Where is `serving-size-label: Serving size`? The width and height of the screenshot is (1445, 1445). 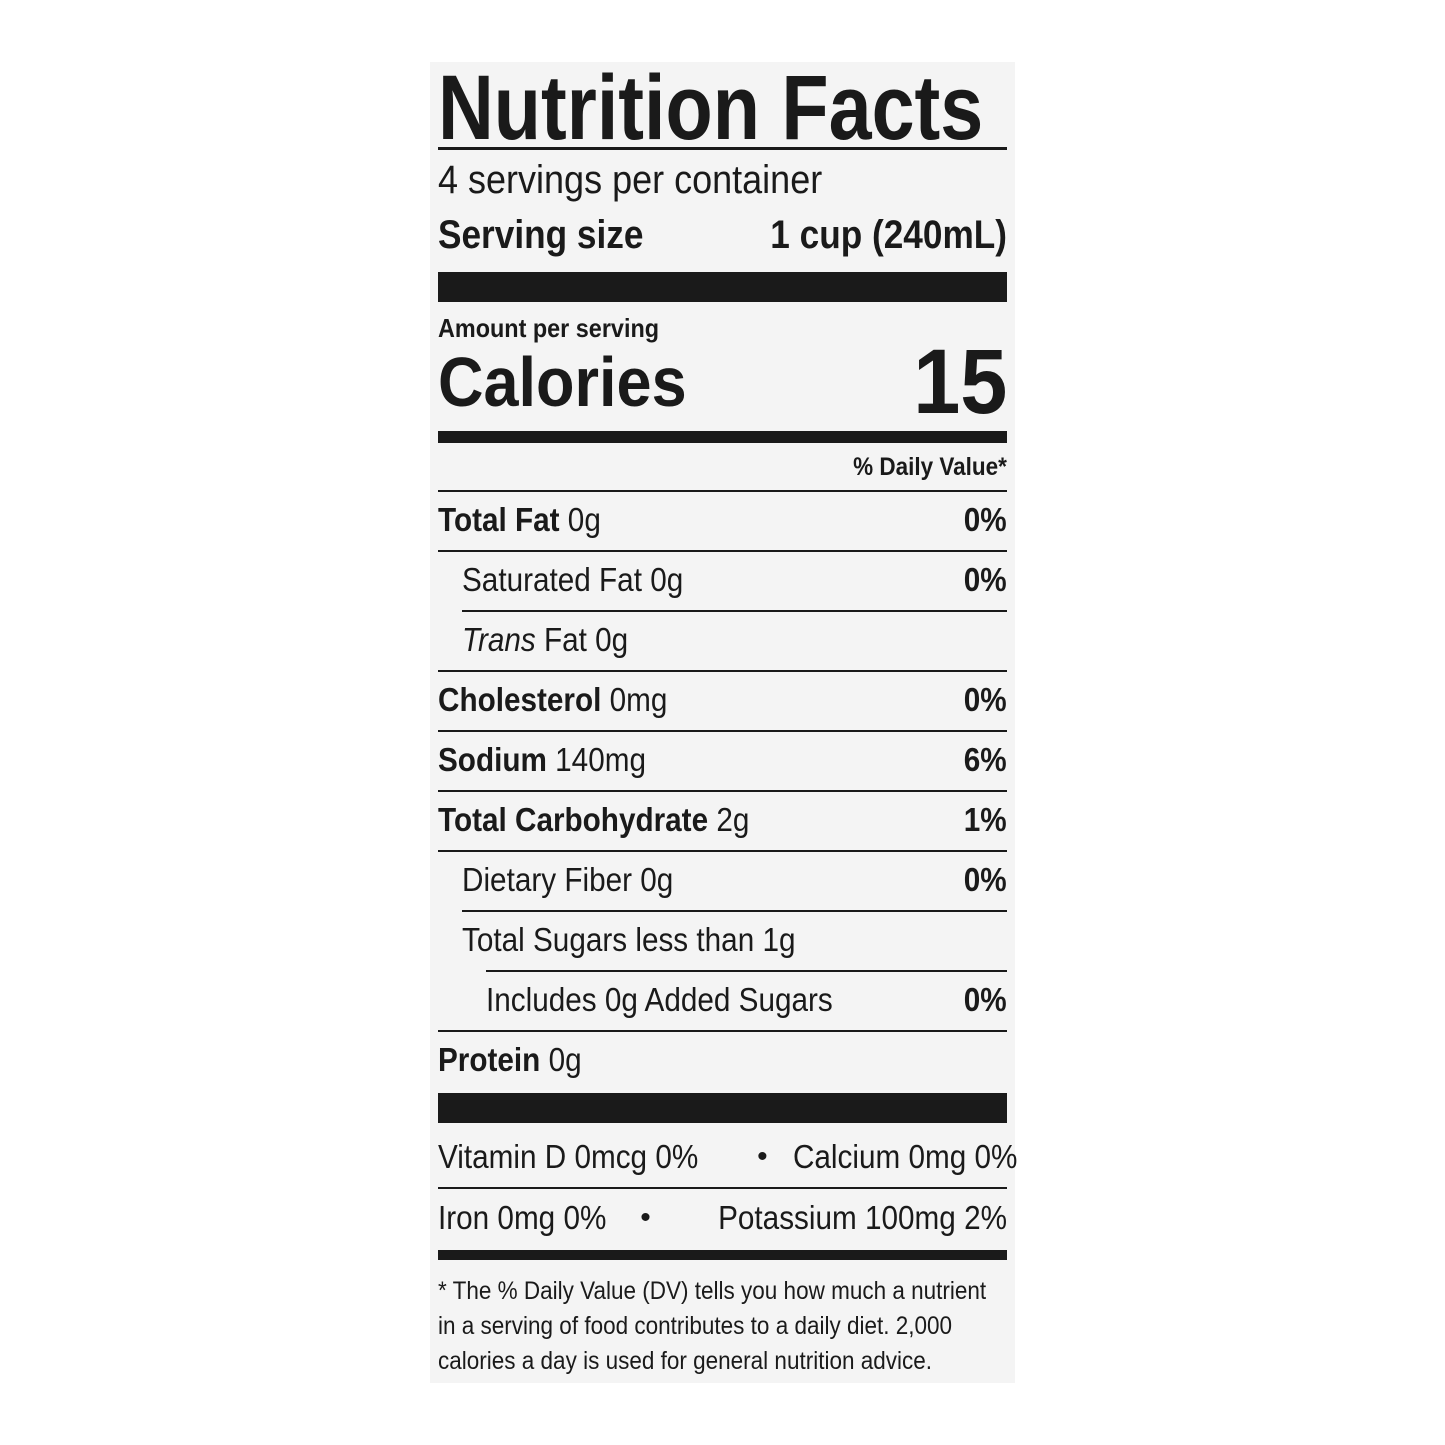
serving-size-label: Serving size is located at coordinates (541, 235).